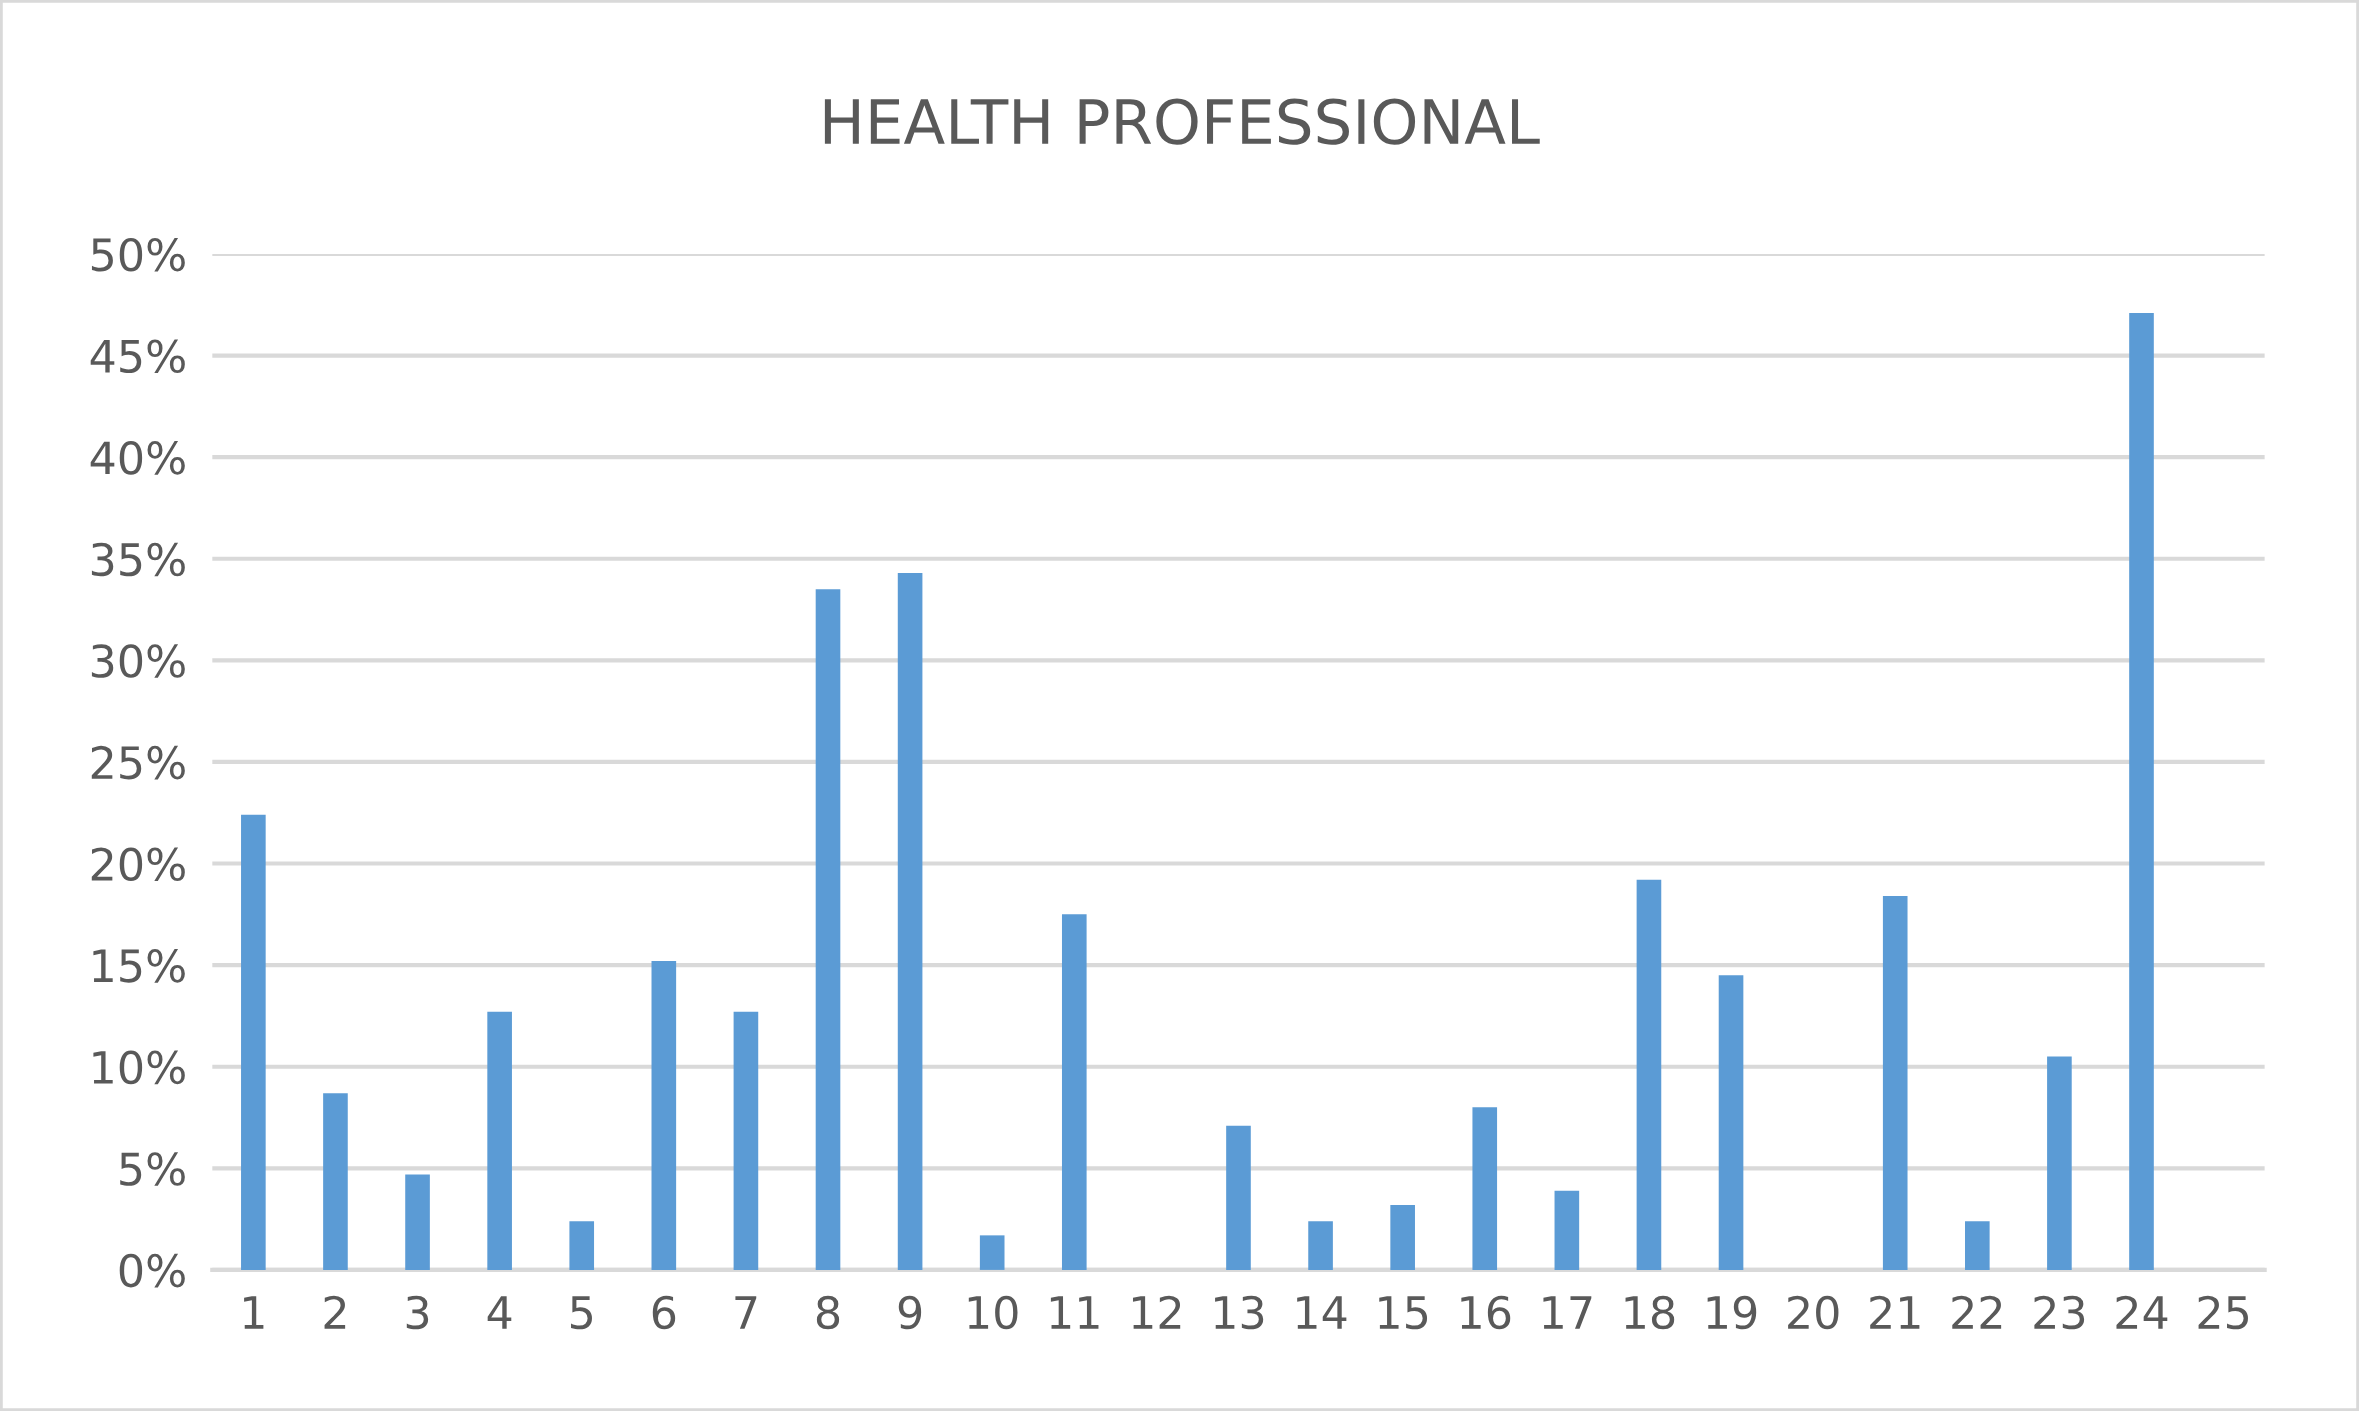 This screenshot has height=1411, width=2359. I want to click on y-tick-label: 30%, so click(138, 661).